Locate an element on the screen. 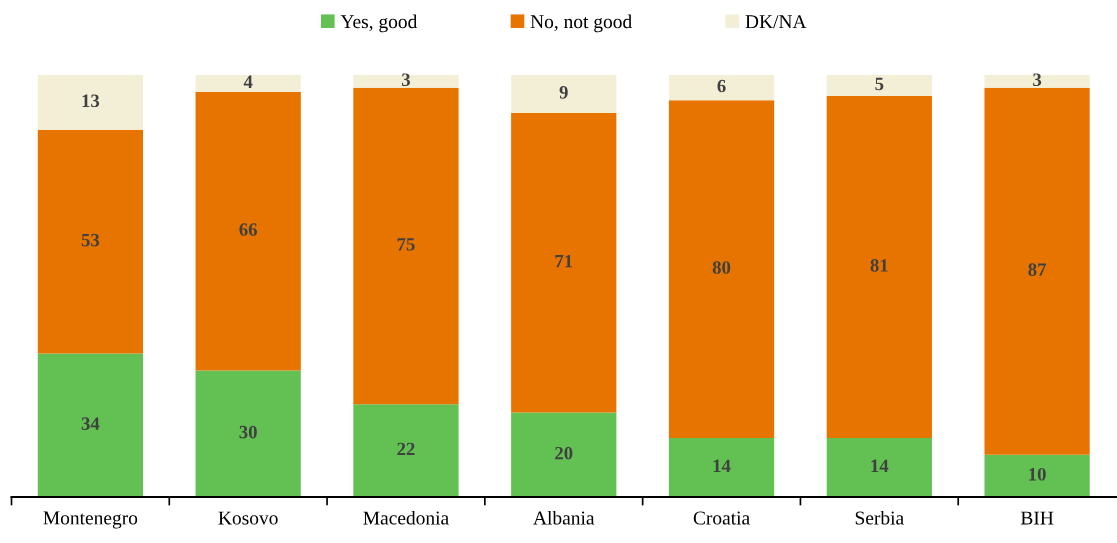  data-label: 81 is located at coordinates (879, 265).